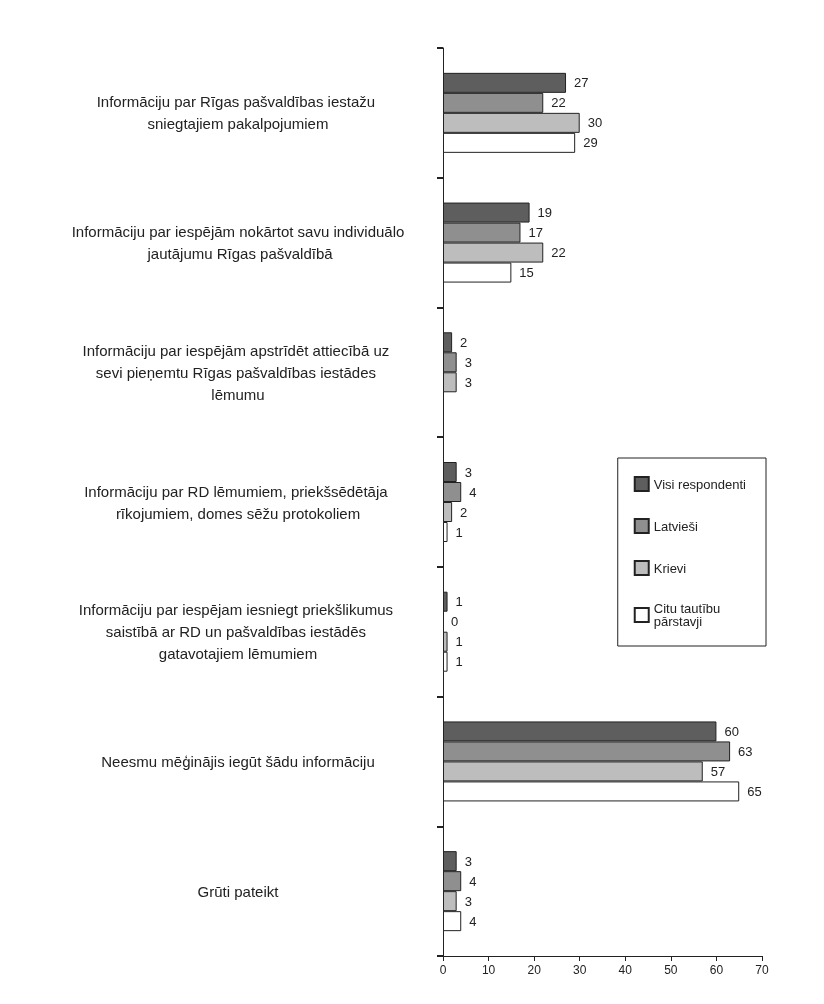  What do you see at coordinates (238, 891) in the screenshot?
I see `y-tick-label: Grūti pateikt` at bounding box center [238, 891].